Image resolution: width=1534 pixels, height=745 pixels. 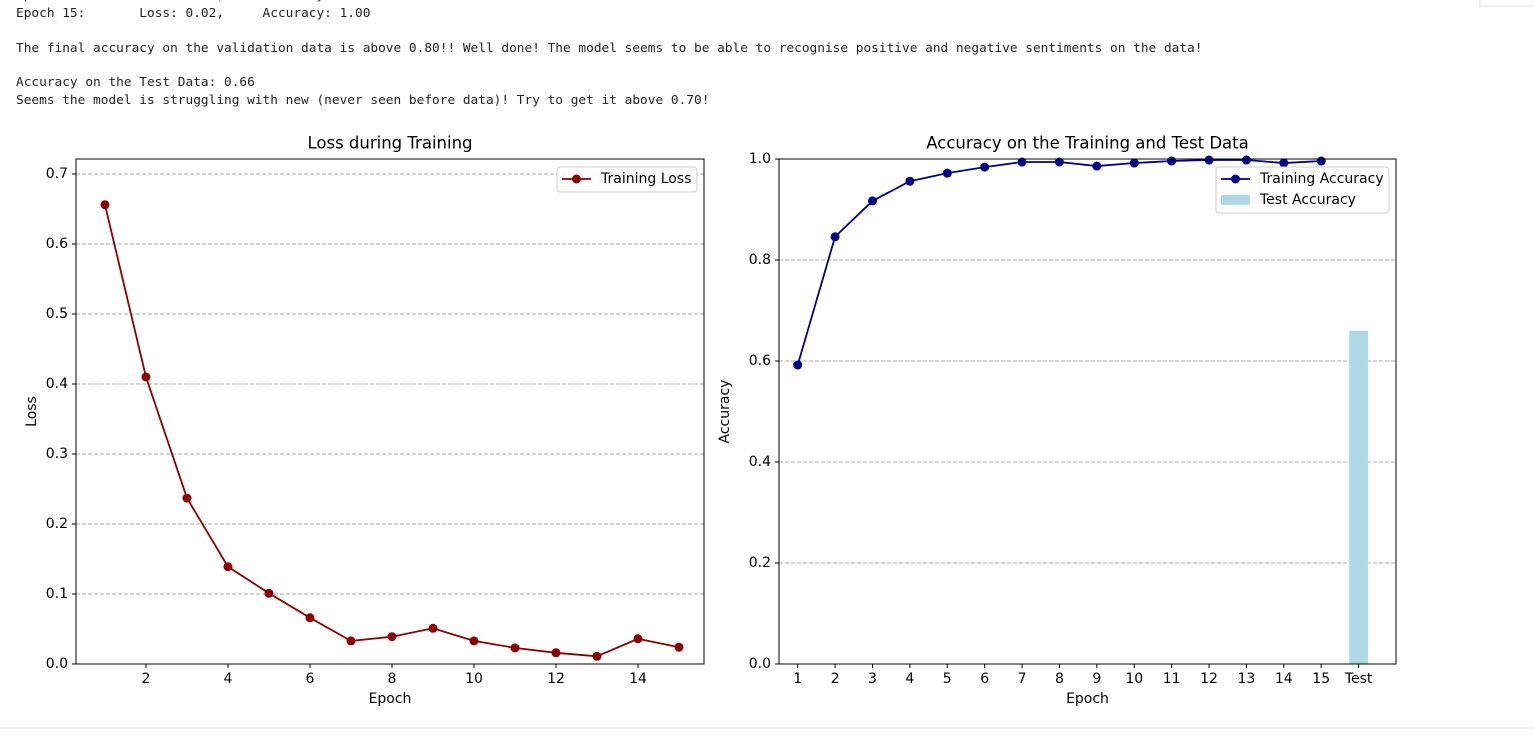 I want to click on chart-title: Loss during Training, so click(x=389, y=143).